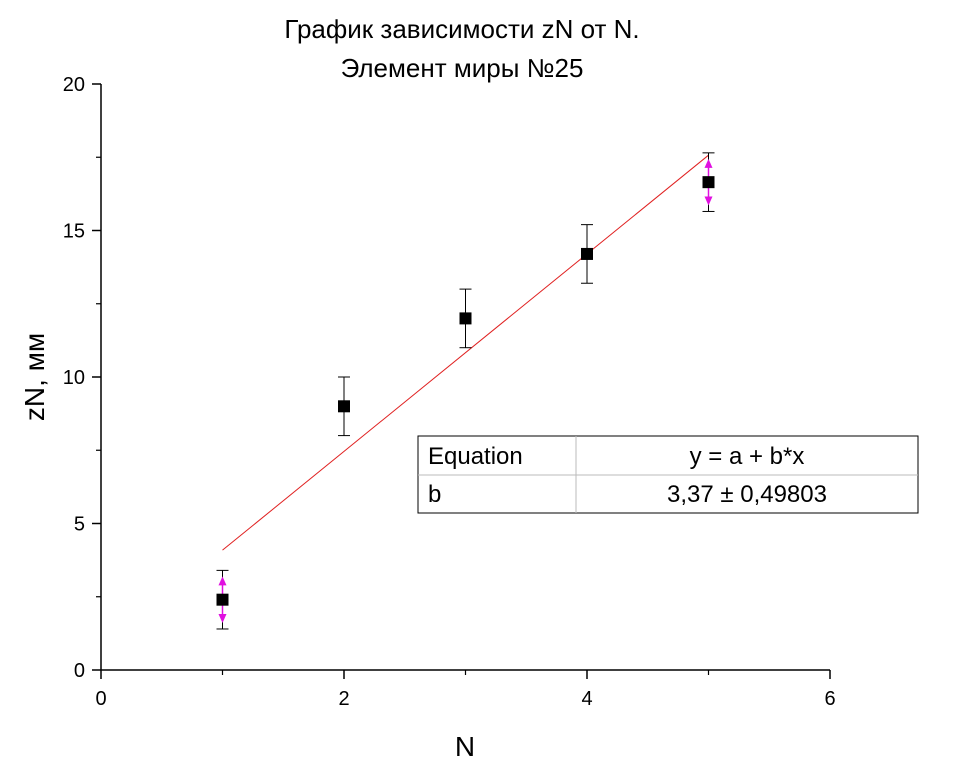 This screenshot has height=773, width=965. I want to click on x-tick-label: 2, so click(343, 699).